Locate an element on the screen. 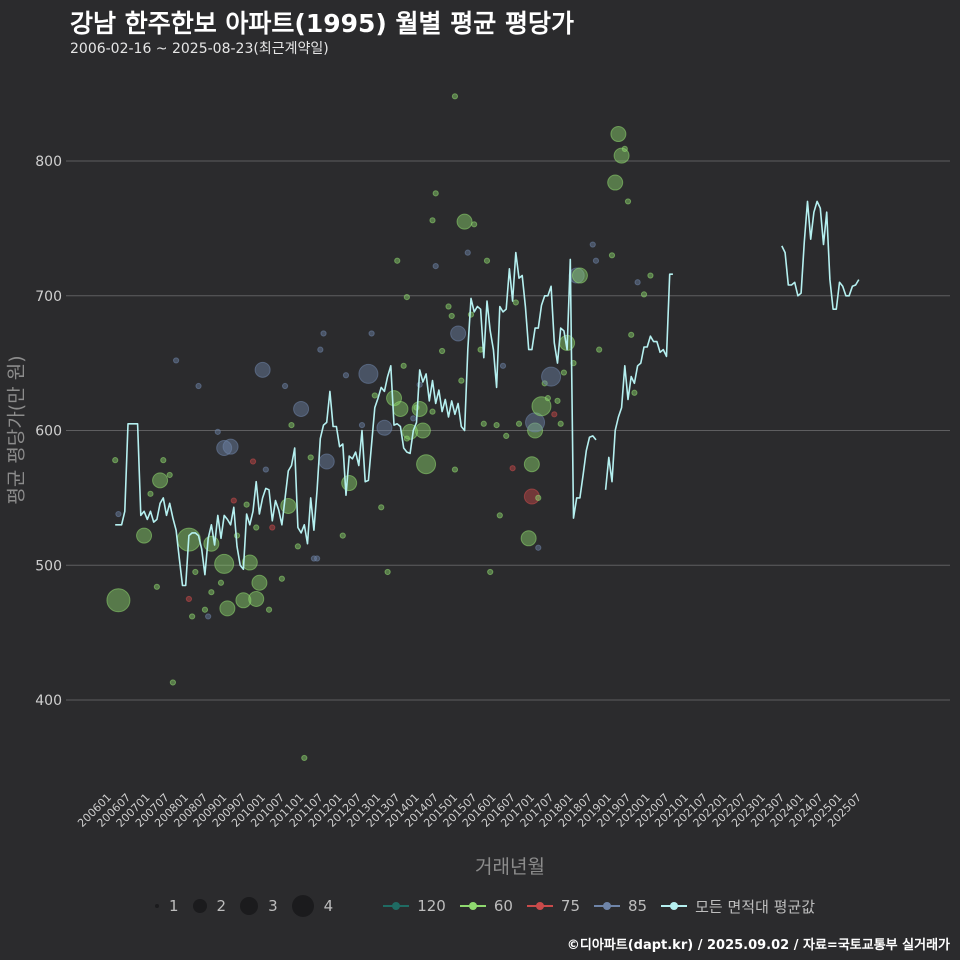 The height and width of the screenshot is (960, 960). y-tick-label: 400 is located at coordinates (48, 701).